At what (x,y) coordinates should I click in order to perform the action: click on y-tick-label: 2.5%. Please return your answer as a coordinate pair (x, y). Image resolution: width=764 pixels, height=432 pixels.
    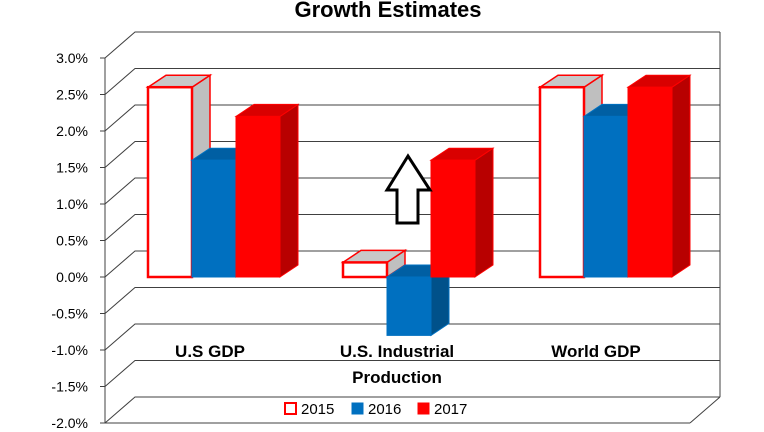
    Looking at the image, I should click on (72, 95).